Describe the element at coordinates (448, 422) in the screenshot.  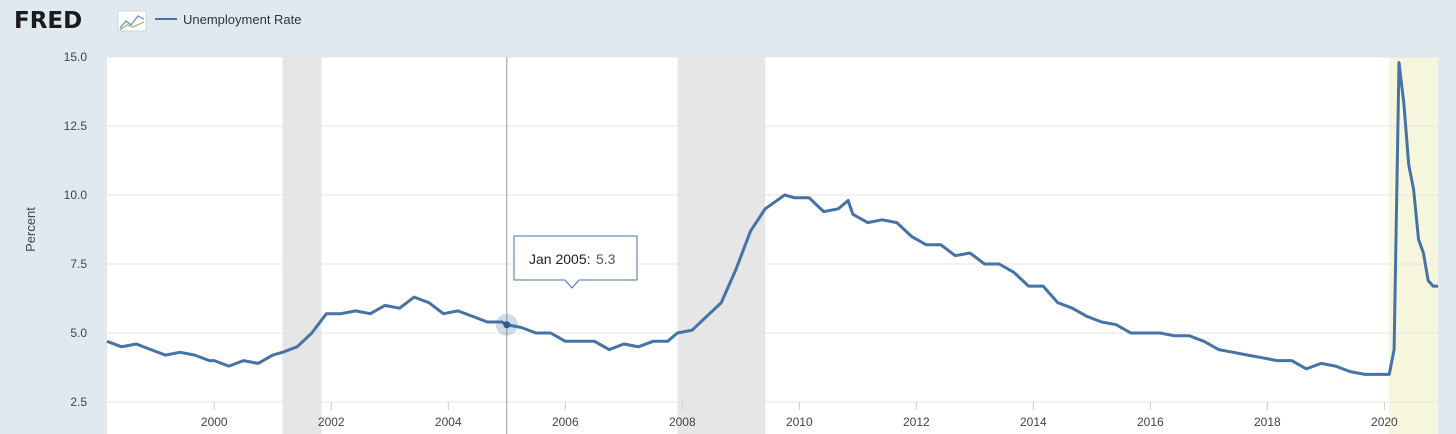
I see `x-tick-label: 2004` at that location.